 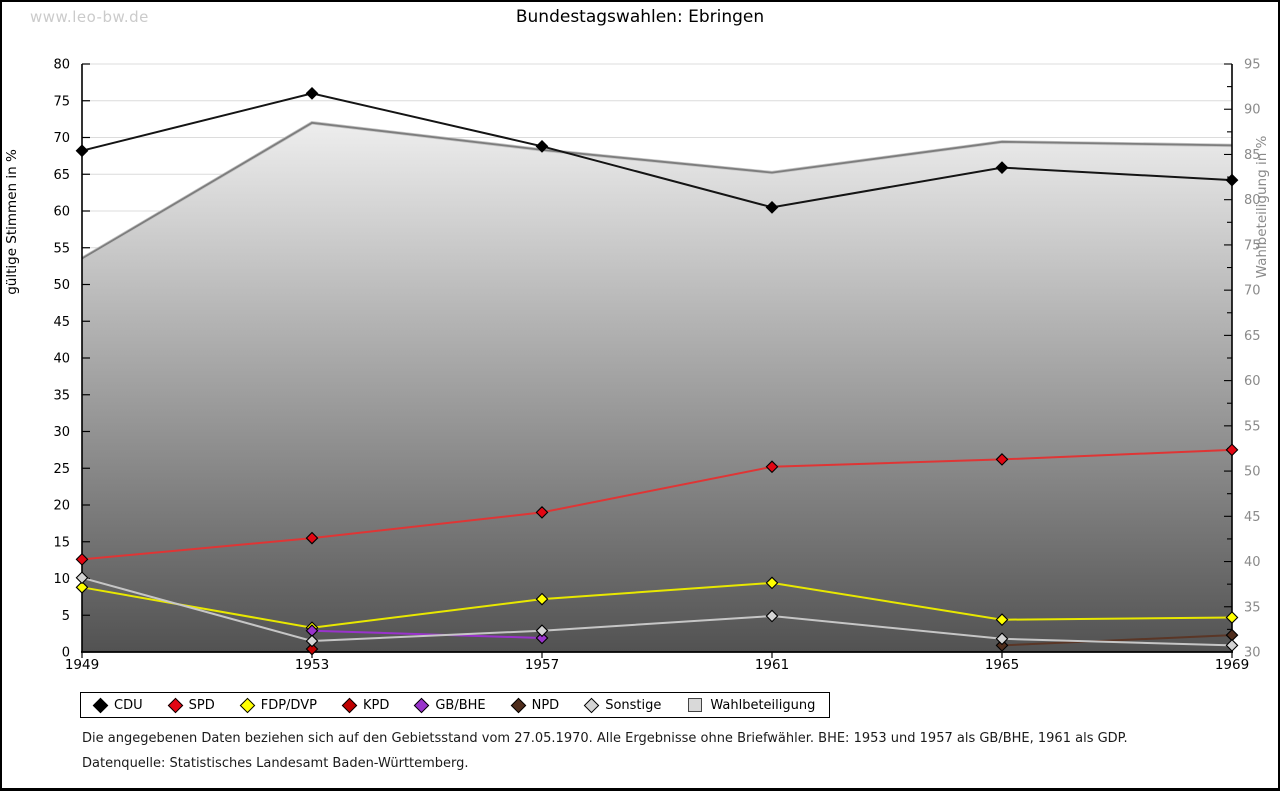 I want to click on legend-item-fdp-dvp: FDP/DVP, so click(x=278, y=705).